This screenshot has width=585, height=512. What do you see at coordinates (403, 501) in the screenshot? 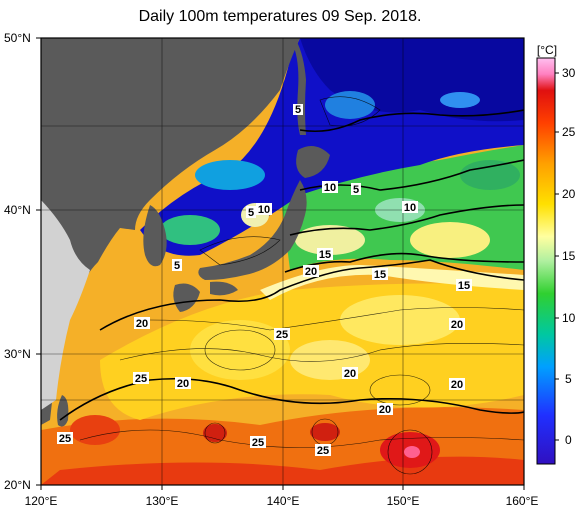
I see `lon-label-150e: 150°E` at bounding box center [403, 501].